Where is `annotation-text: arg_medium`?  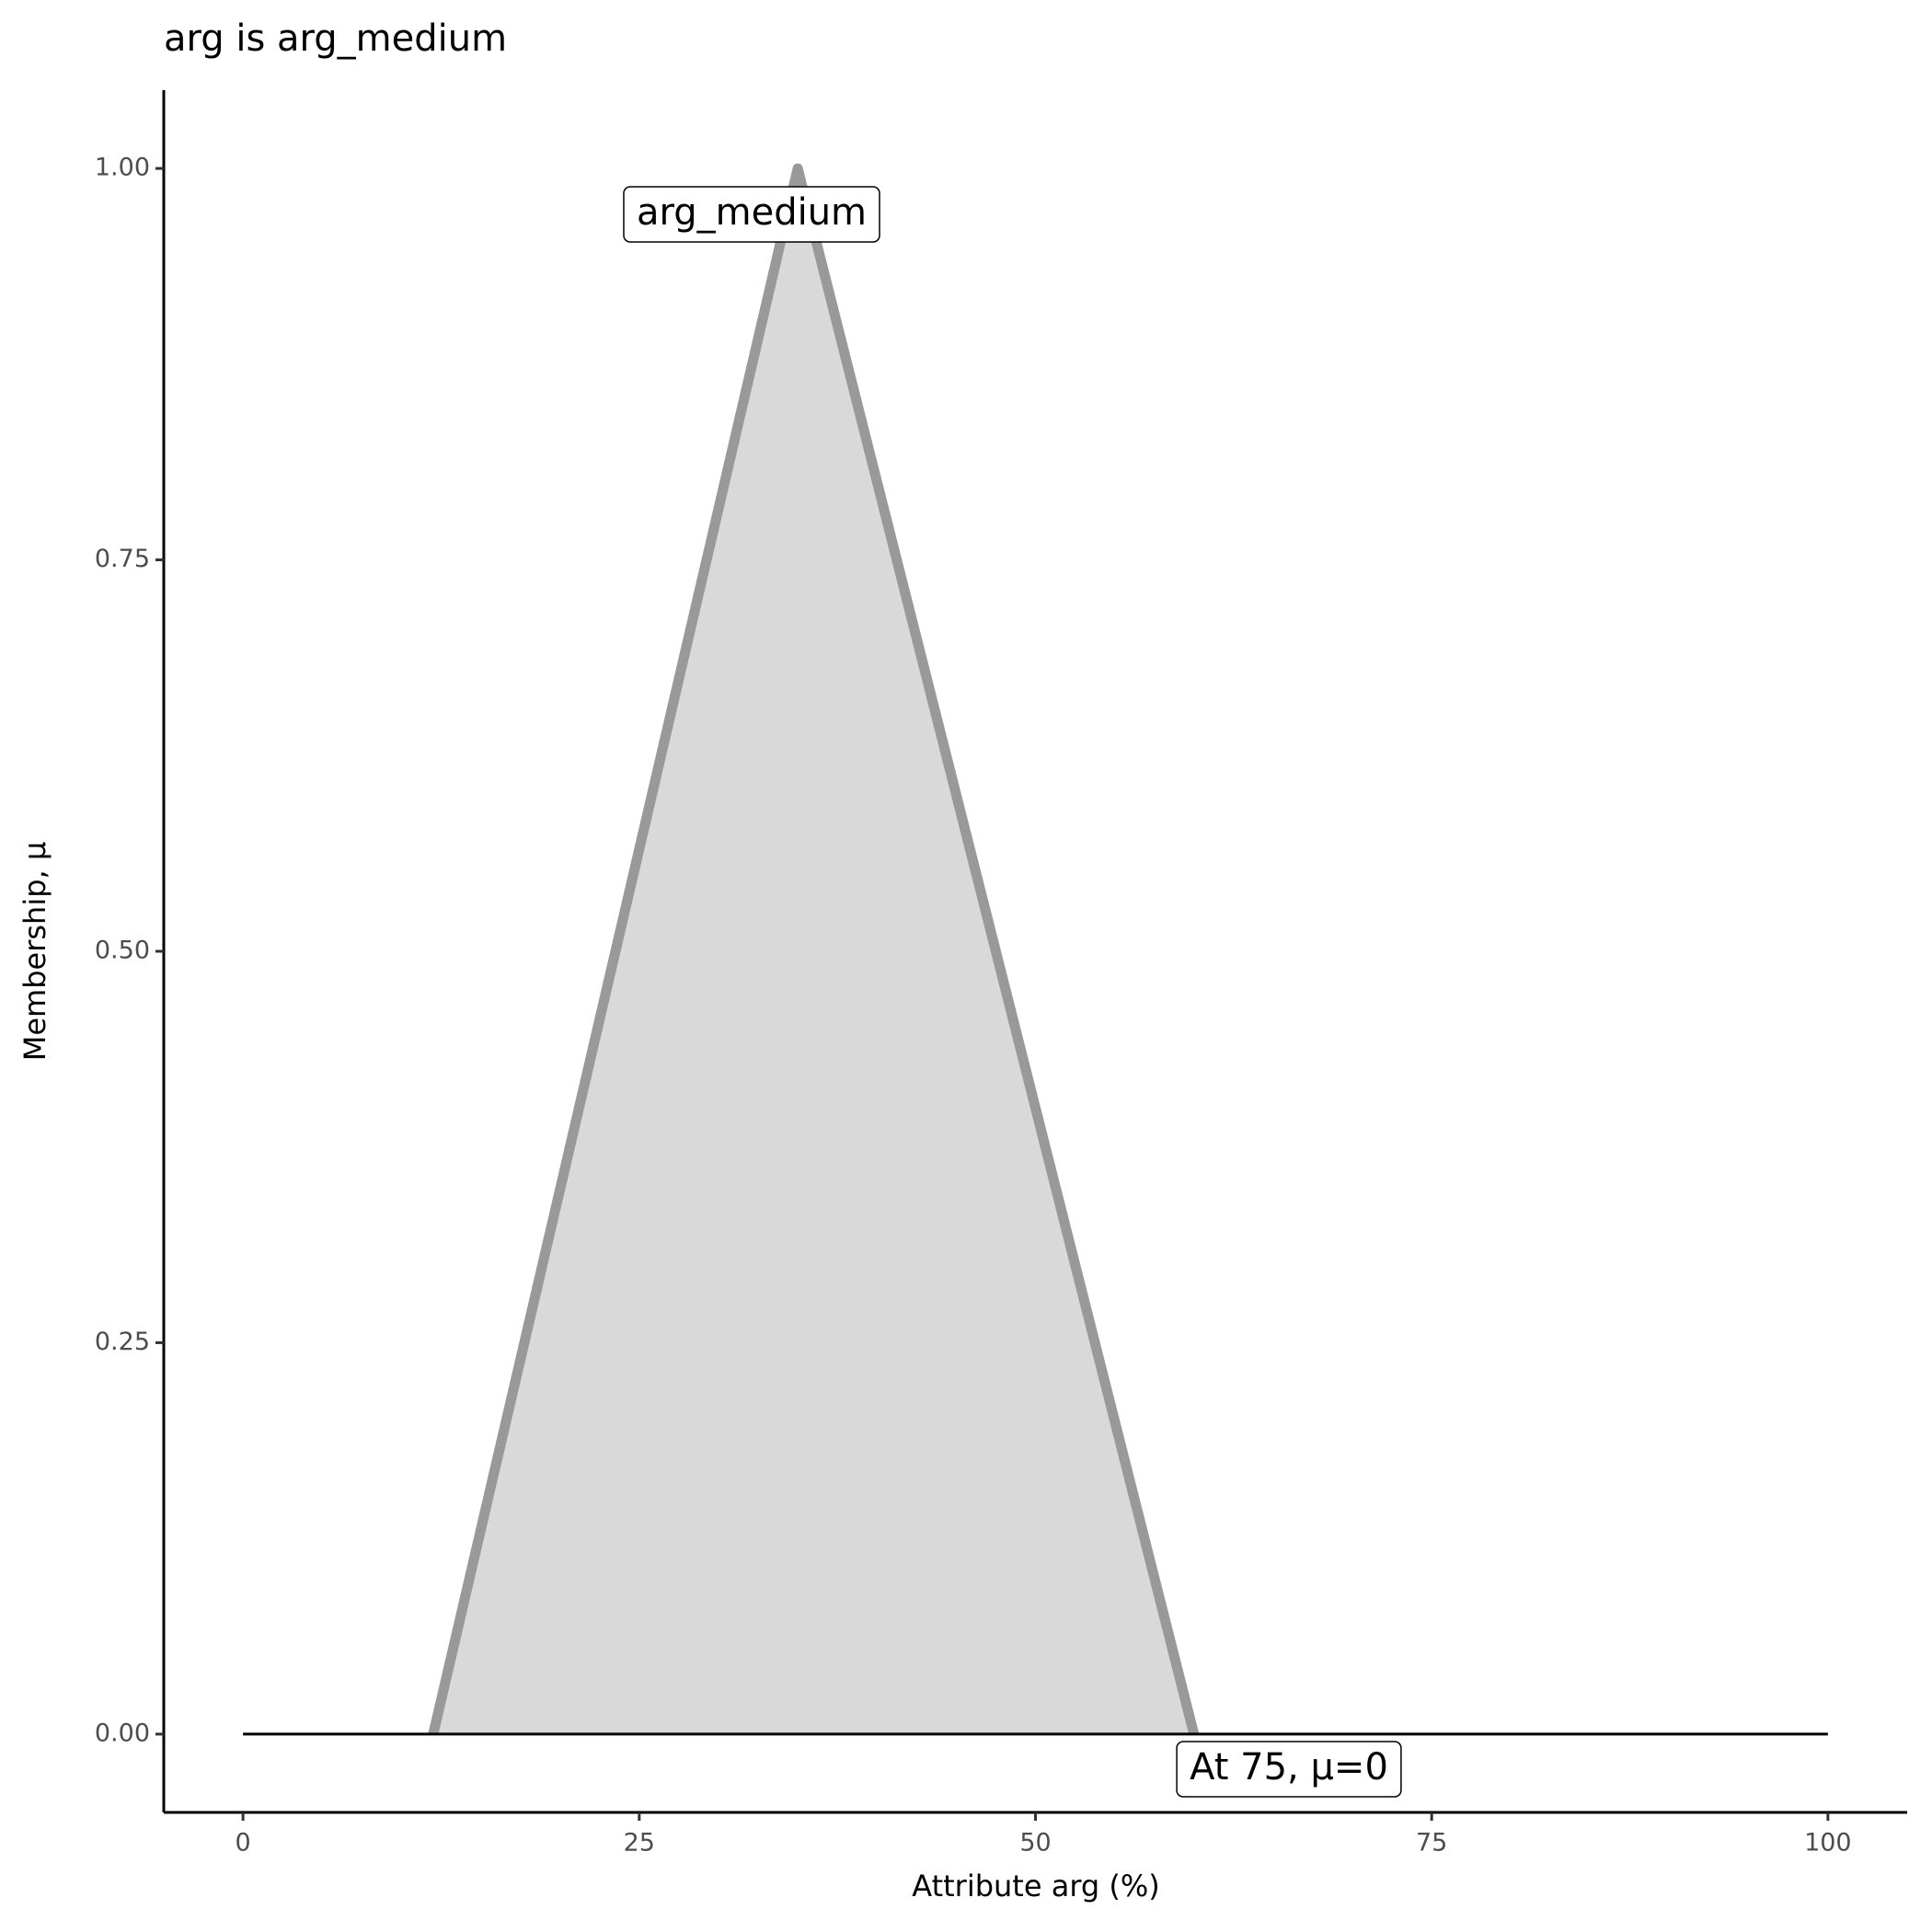 annotation-text: arg_medium is located at coordinates (752, 212).